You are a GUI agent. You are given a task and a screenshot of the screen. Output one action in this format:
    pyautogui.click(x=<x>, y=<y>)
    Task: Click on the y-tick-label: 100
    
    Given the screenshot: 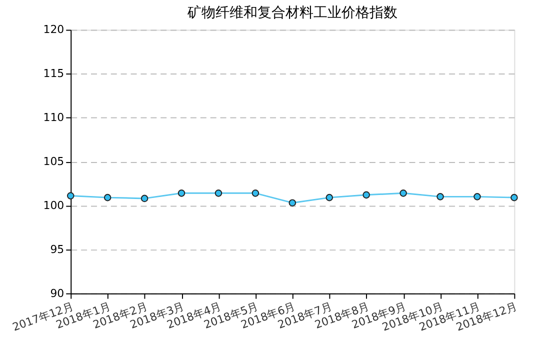 What is the action you would take?
    pyautogui.click(x=53, y=205)
    